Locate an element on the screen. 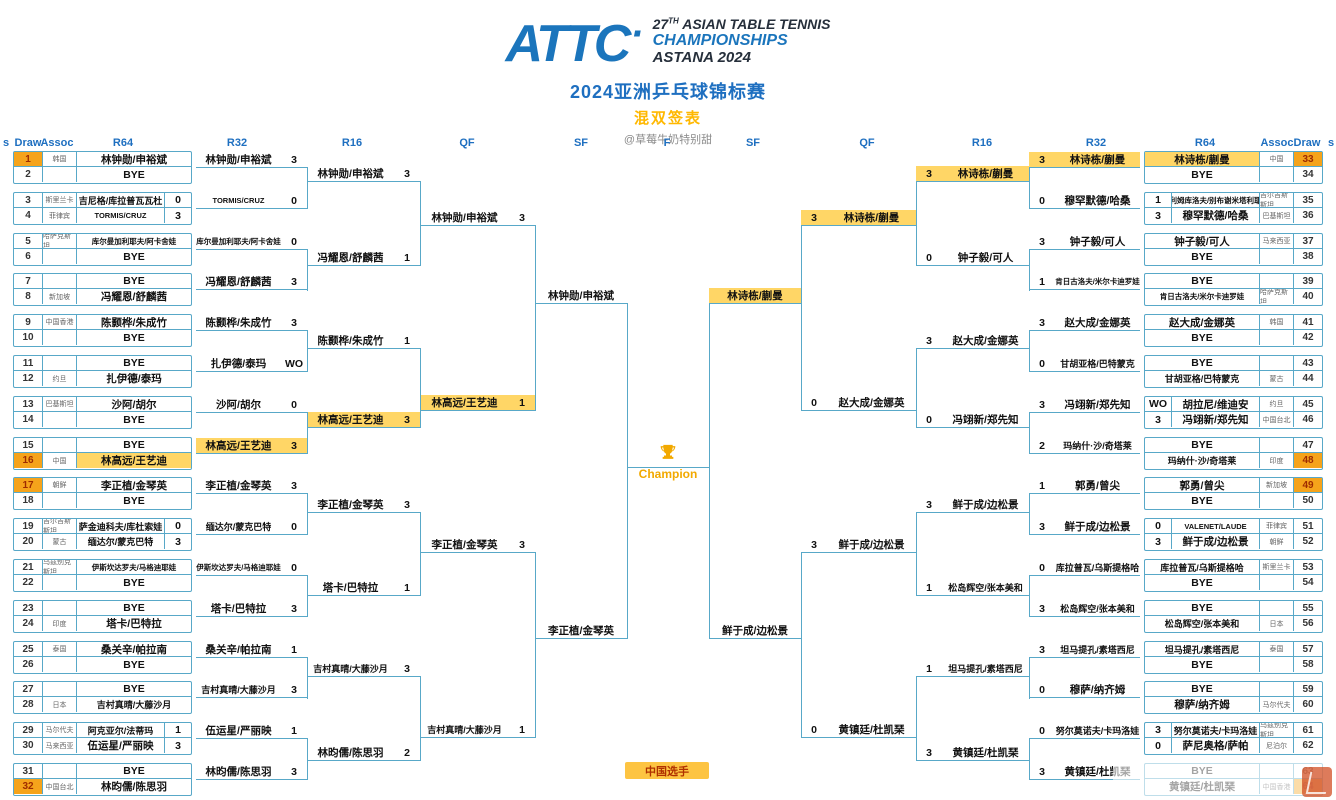 The width and height of the screenshot is (1336, 800). r64-pair-box: 林诗栋/蒯曼 中国 33 BYE 34 is located at coordinates (1233, 167).